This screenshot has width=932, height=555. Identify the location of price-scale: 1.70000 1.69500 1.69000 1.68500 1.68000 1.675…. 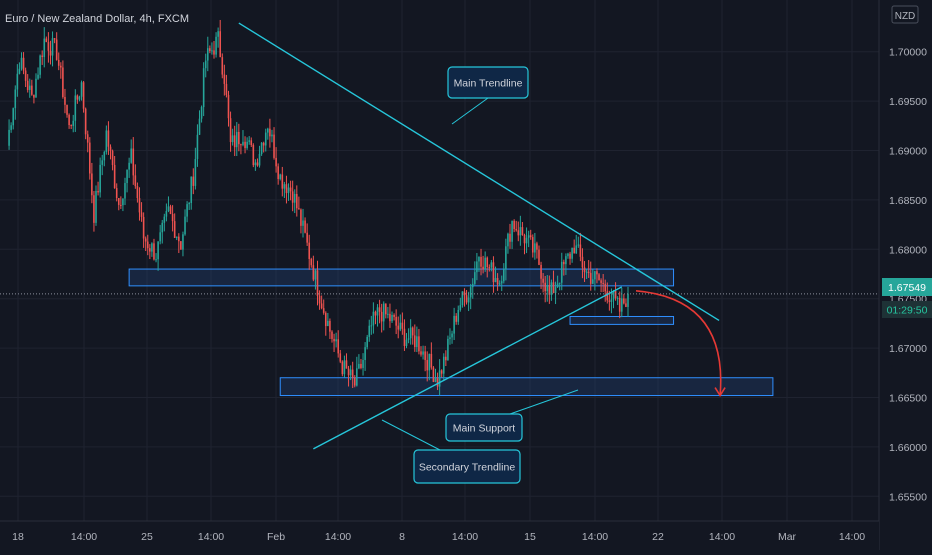
(905, 275).